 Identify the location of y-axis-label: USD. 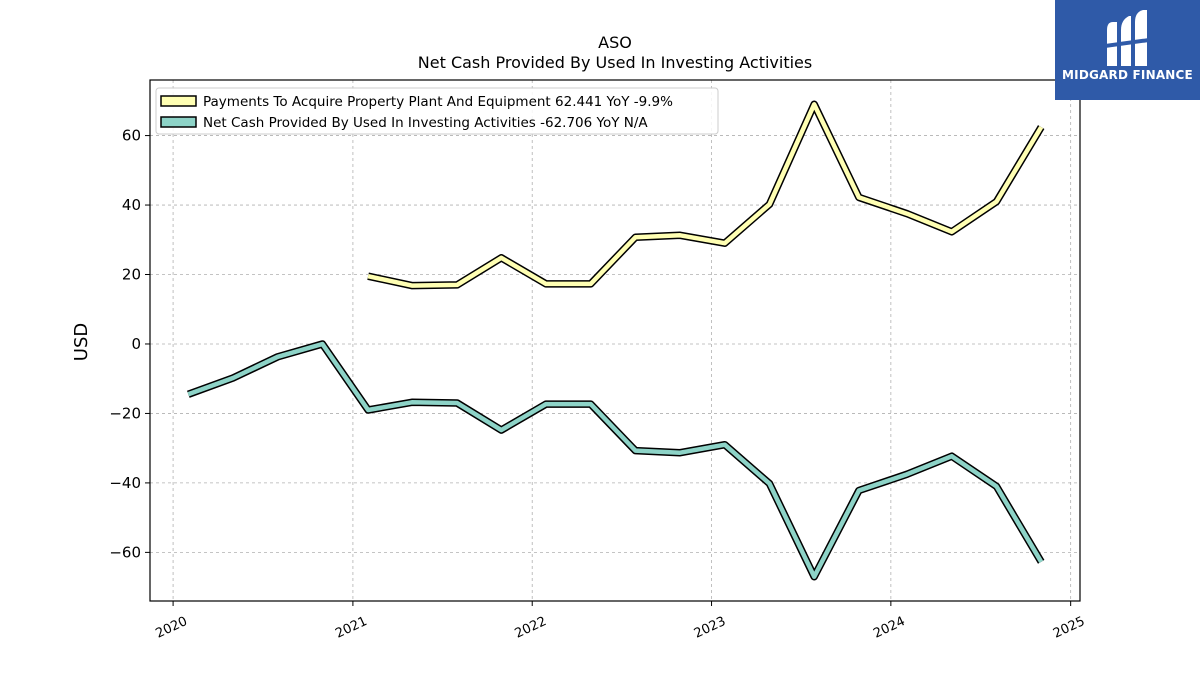
(81, 342).